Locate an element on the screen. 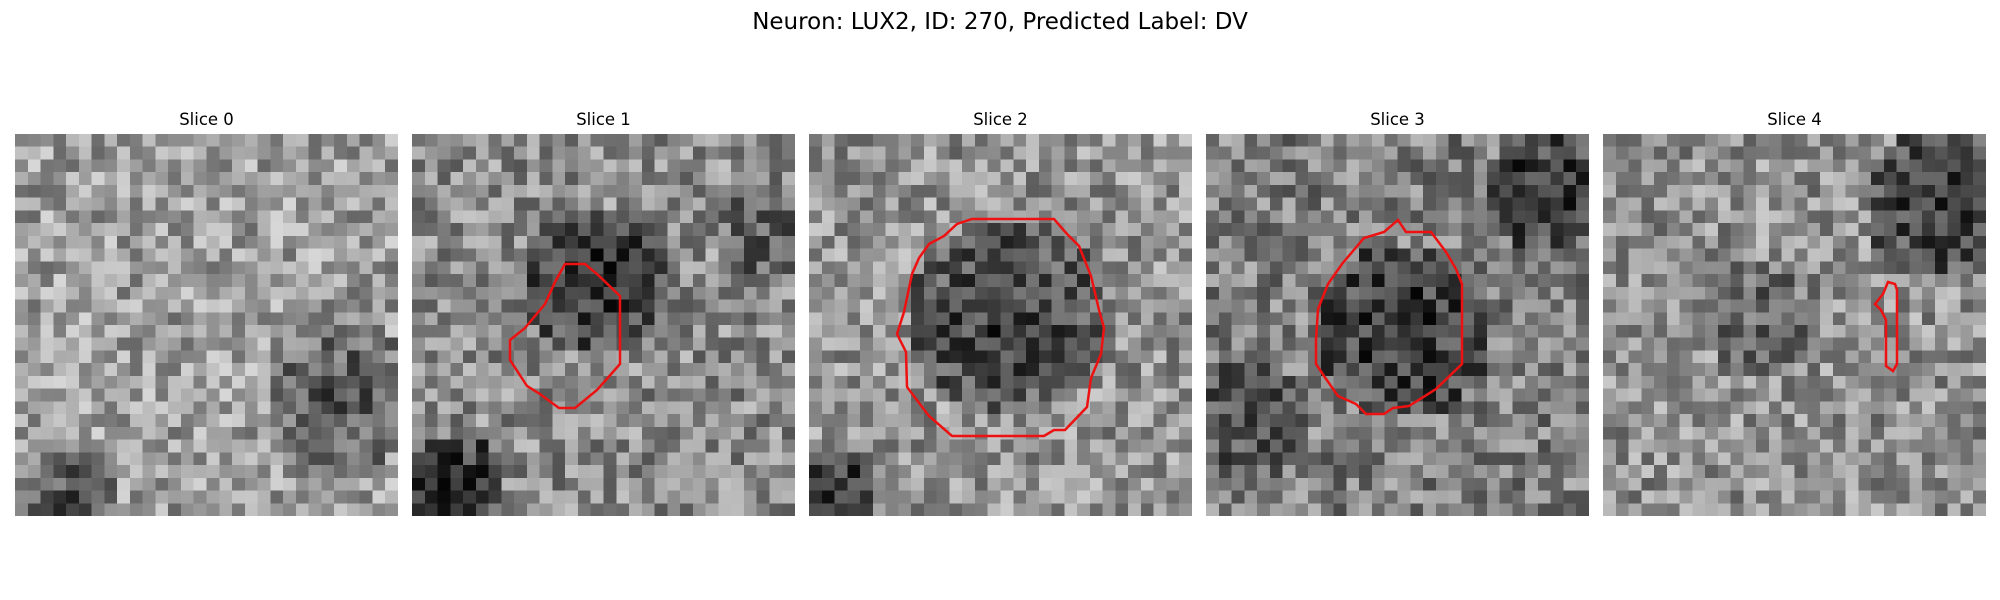 This screenshot has height=600, width=2000. slice-panel-1: Slice 1 is located at coordinates (603, 312).